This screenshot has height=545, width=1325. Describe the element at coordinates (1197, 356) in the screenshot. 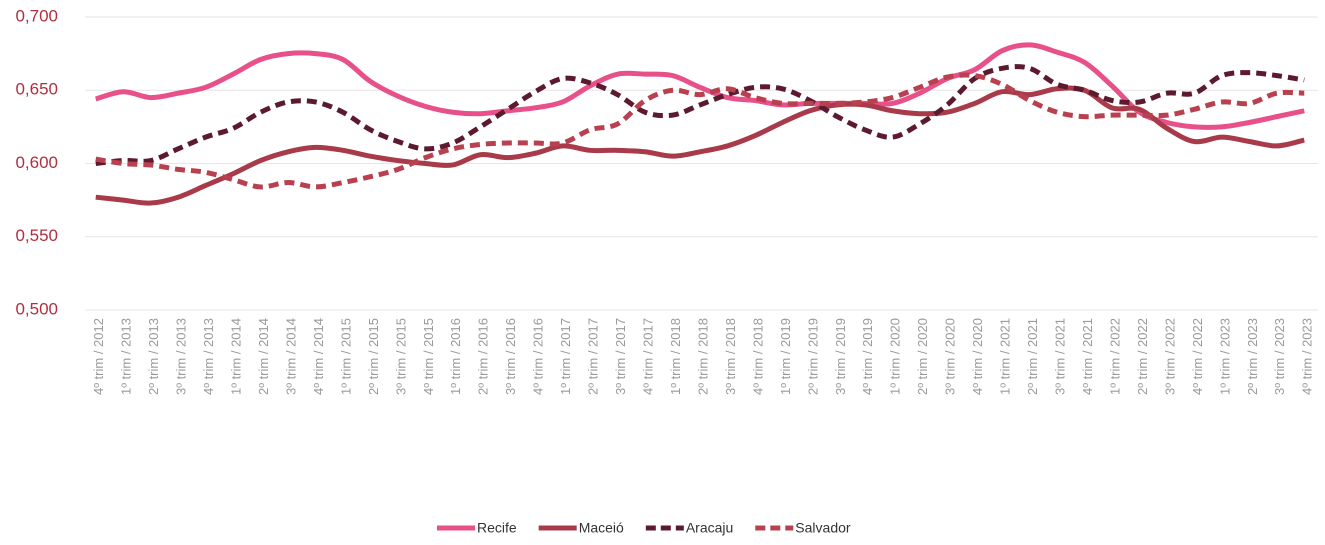

I see `x-tick-label: 4º trim / 2022` at that location.